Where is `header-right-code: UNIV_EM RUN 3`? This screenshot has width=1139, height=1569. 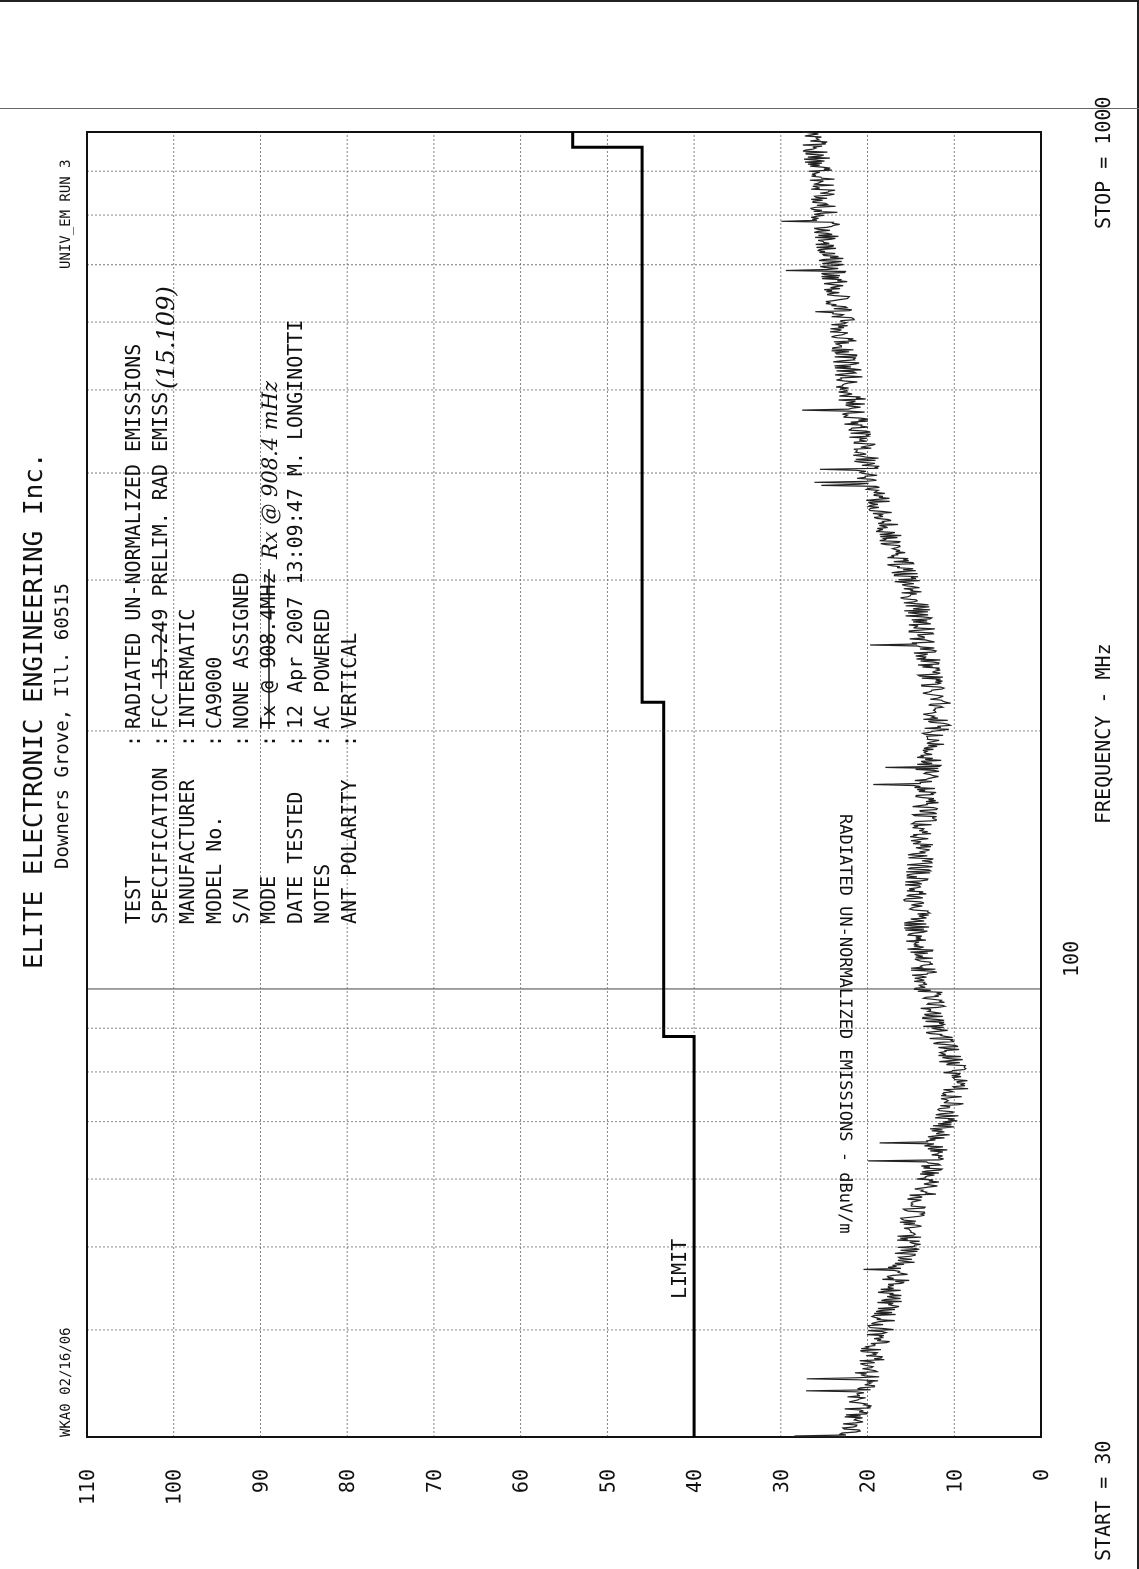
header-right-code: UNIV_EM RUN 3 is located at coordinates (66, 214).